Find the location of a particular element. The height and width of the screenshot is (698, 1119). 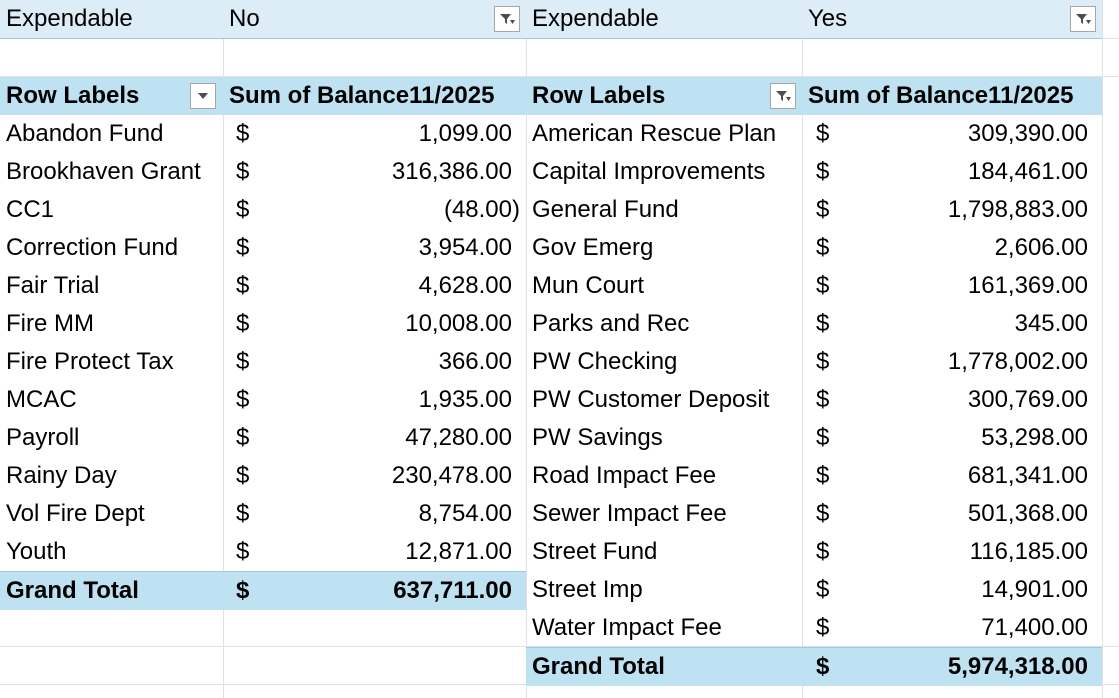

pivot-row: CC1 $ (48.00) is located at coordinates (263, 210).